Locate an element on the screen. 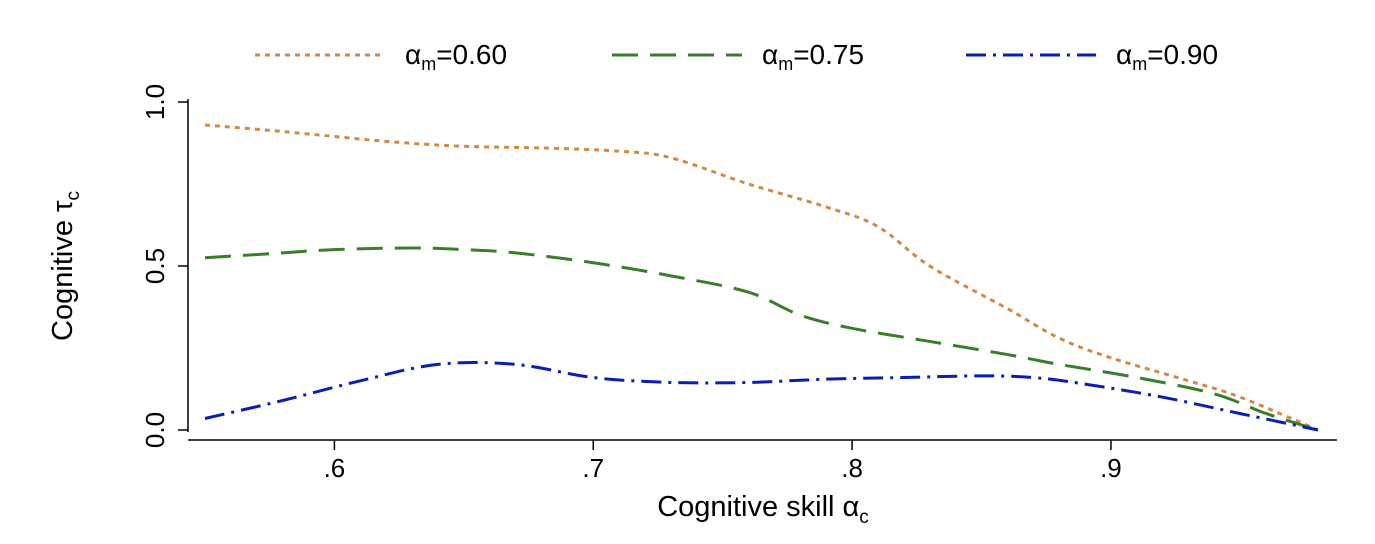 Image resolution: width=1375 pixels, height=544 pixels. y-ticks: 0.0 0.5 1.0 is located at coordinates (164, 266).